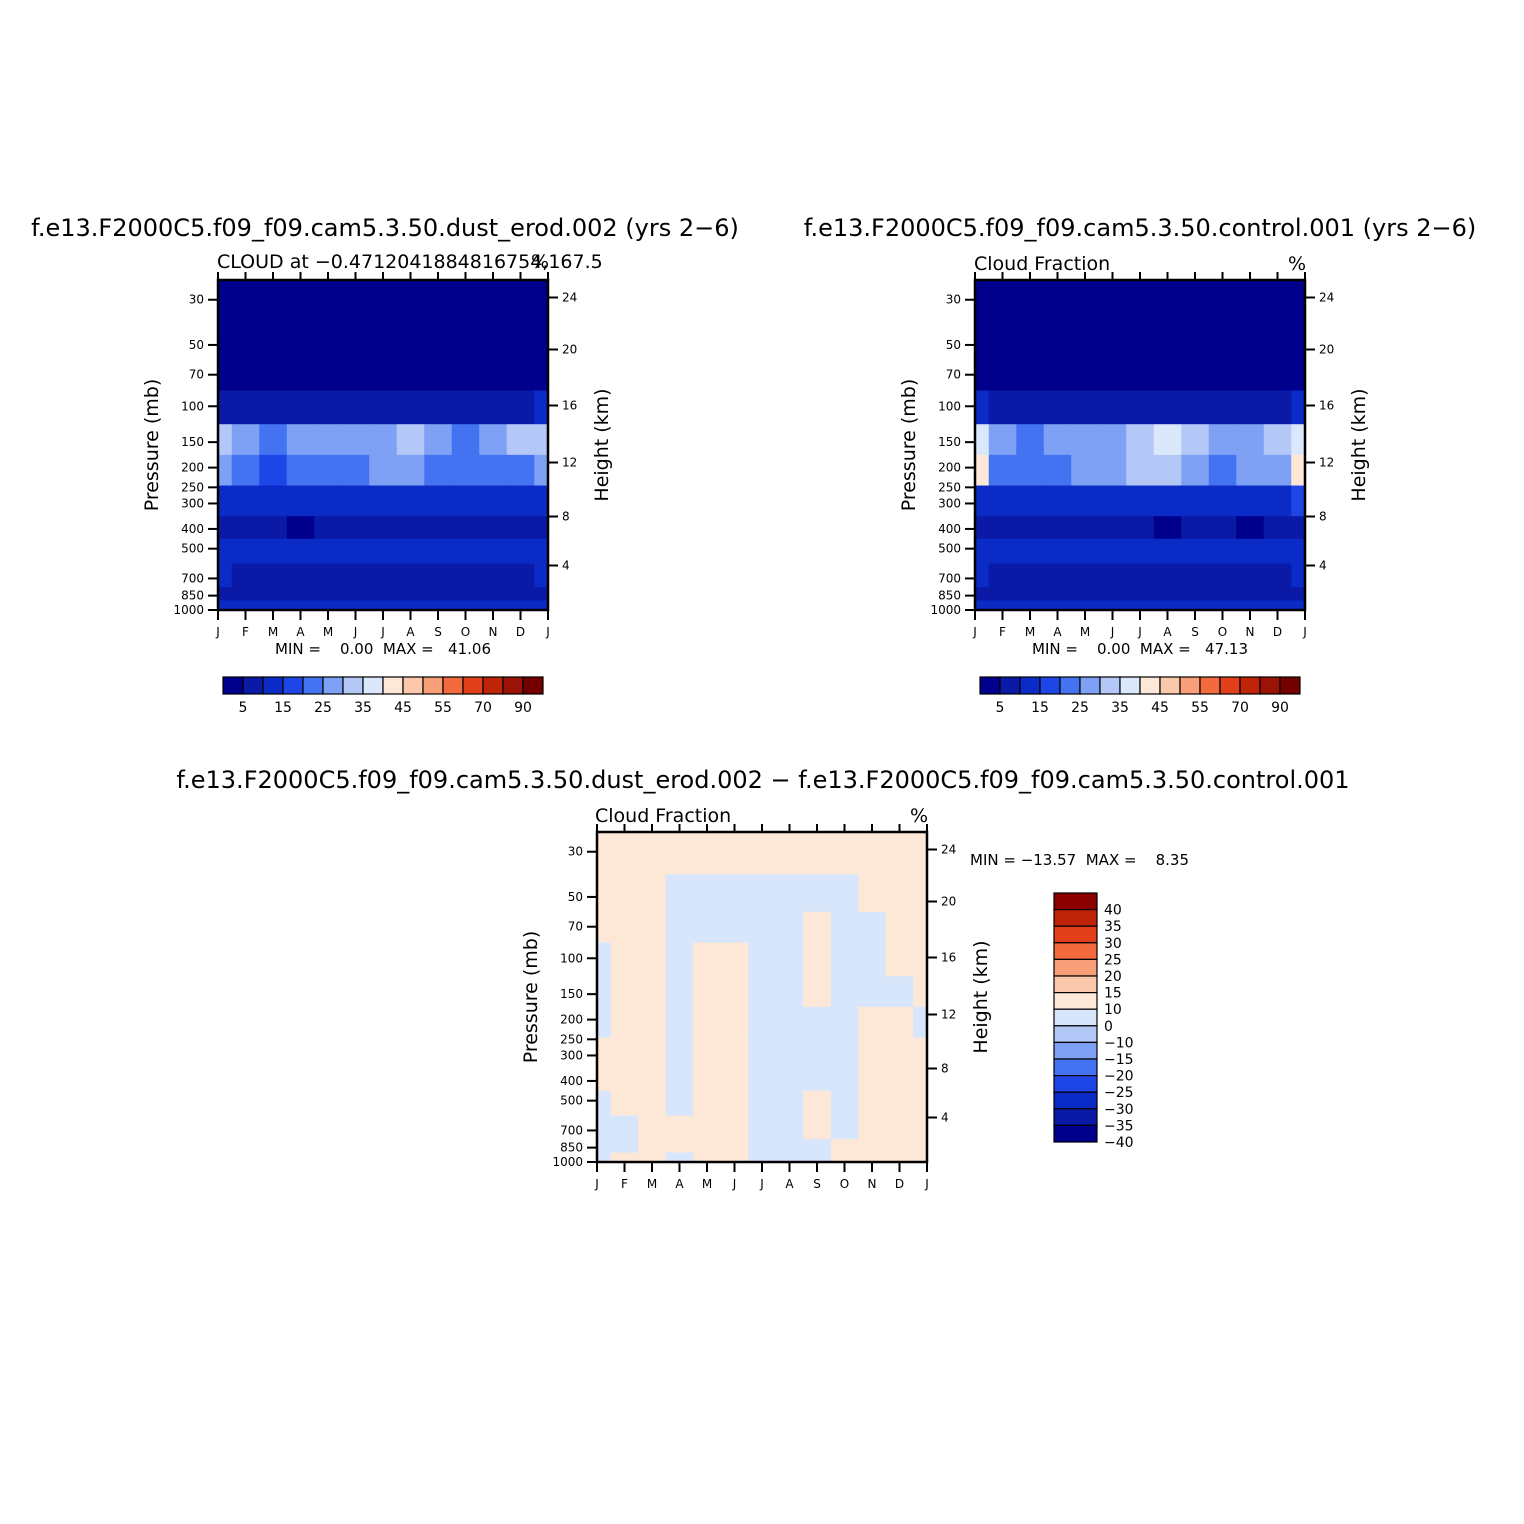 The image size is (1524, 1524). What do you see at coordinates (949, 503) in the screenshot?
I see `y-tick-label: 300` at bounding box center [949, 503].